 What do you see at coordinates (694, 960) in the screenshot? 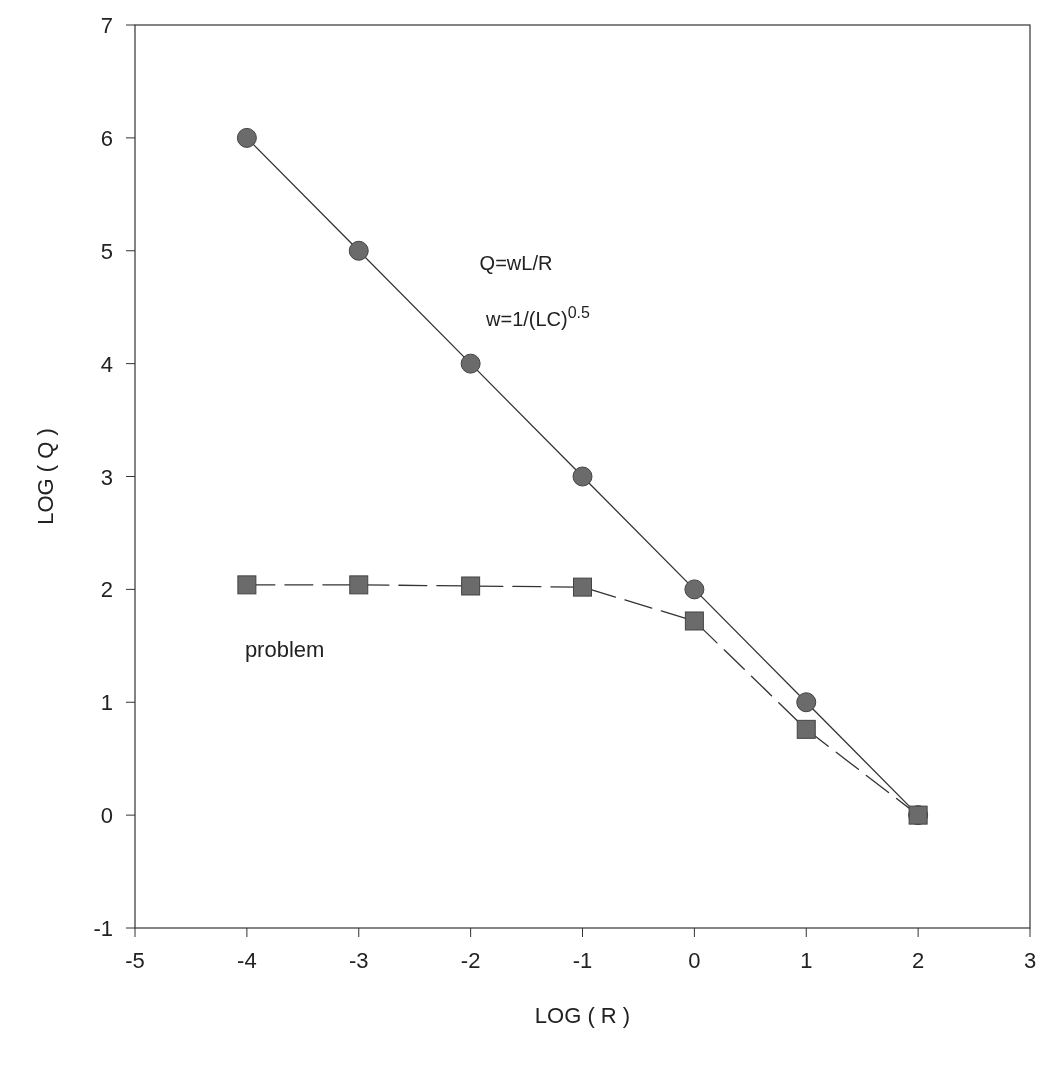
I see `x-tick-label: 0` at bounding box center [694, 960].